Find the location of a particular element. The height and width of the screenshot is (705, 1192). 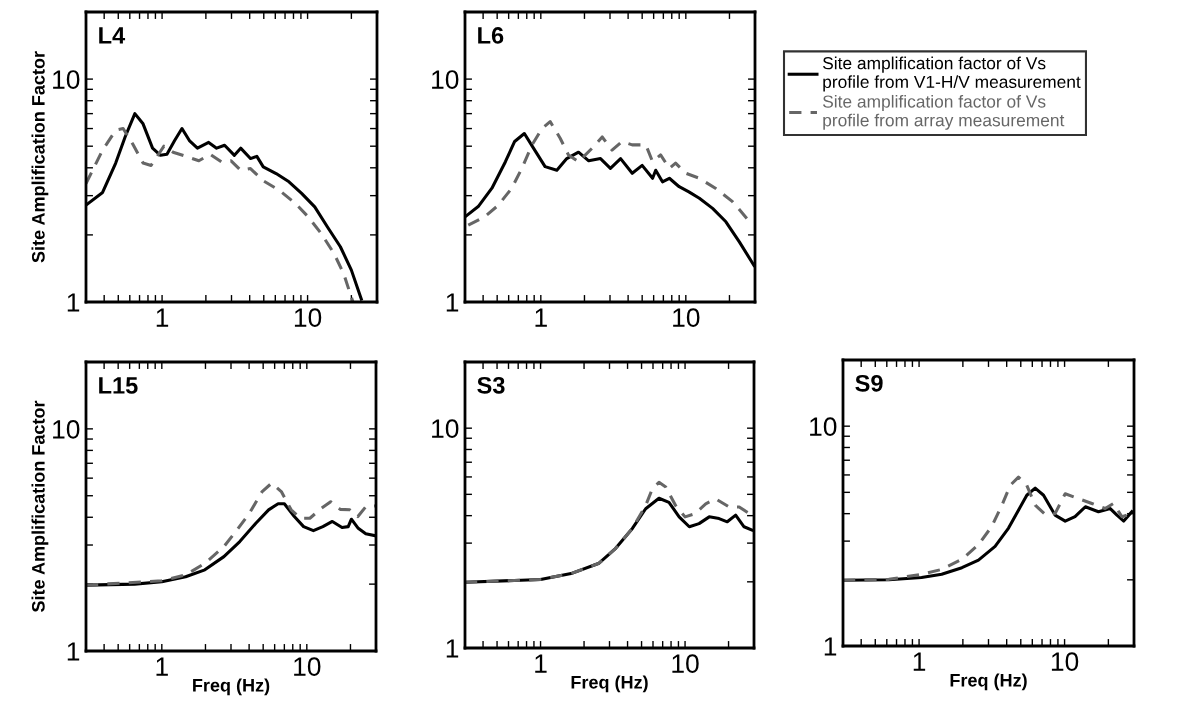

legend-label: Site amplification factor of Vs profile from array measurement is located at coordinates (943, 112).